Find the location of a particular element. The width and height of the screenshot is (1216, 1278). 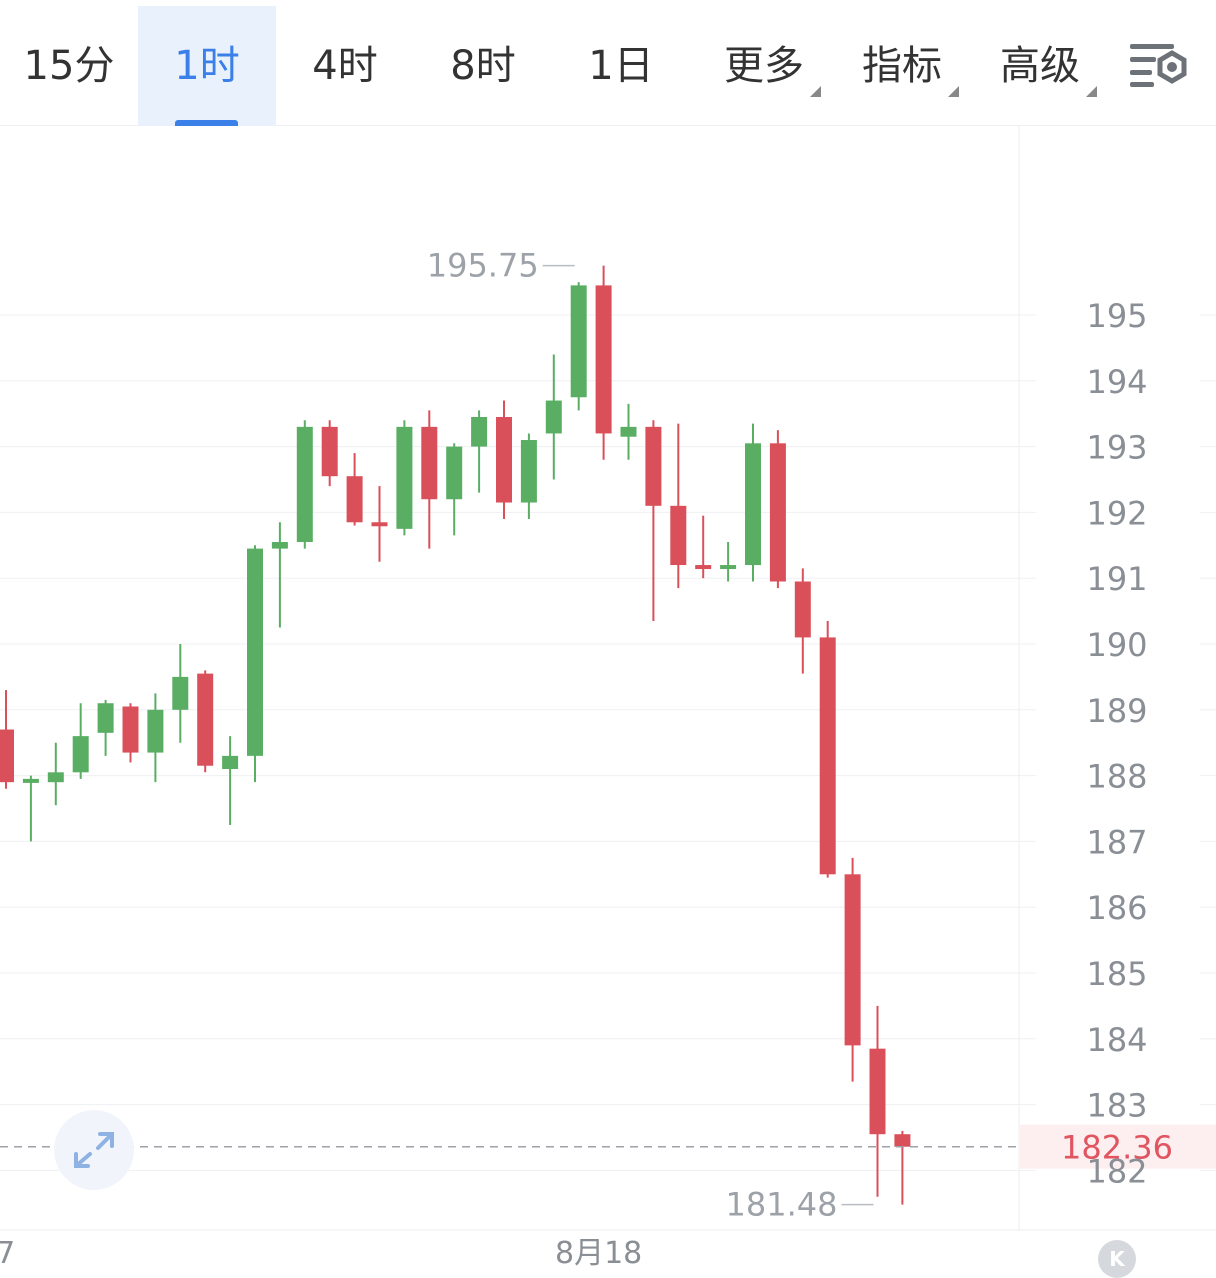

advanced-menu: 高级 is located at coordinates (1040, 66).